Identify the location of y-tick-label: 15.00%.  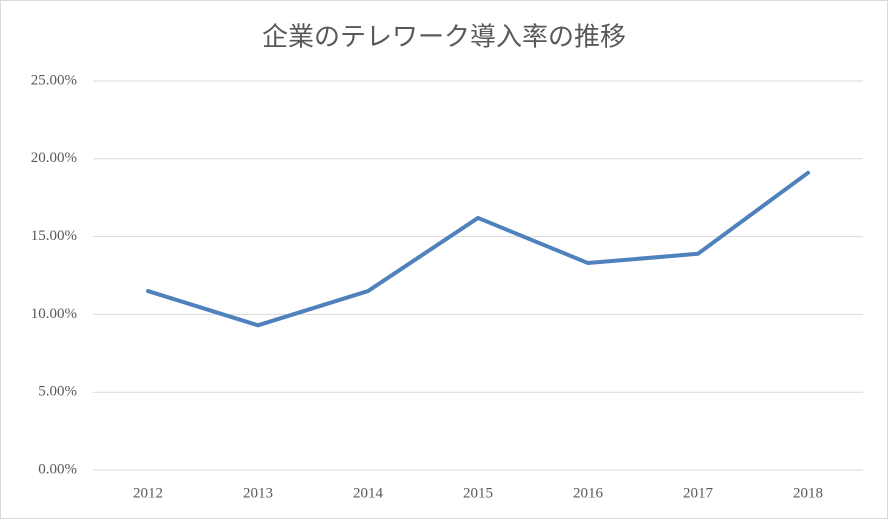
(54, 236).